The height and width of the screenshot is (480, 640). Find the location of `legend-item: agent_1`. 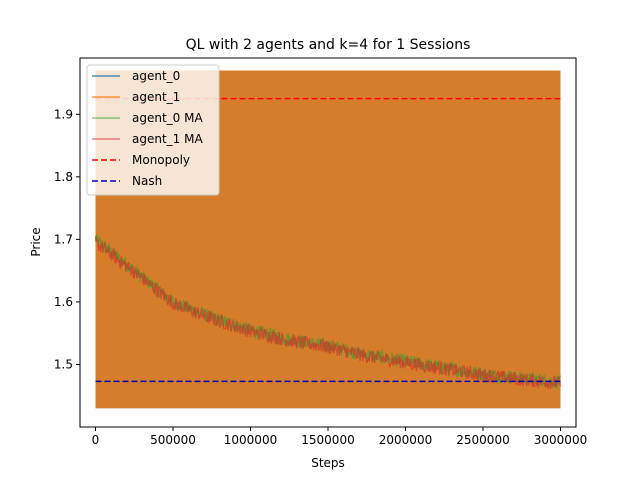

legend-item: agent_1 is located at coordinates (136, 97).